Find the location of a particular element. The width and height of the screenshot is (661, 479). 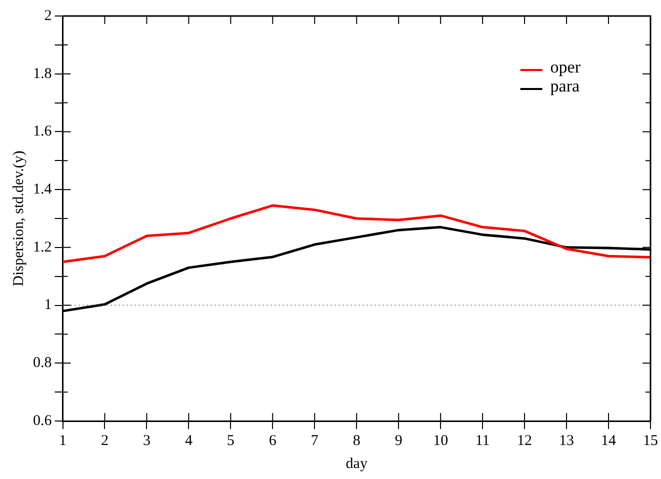

x-tick-label: 9 is located at coordinates (398, 440).